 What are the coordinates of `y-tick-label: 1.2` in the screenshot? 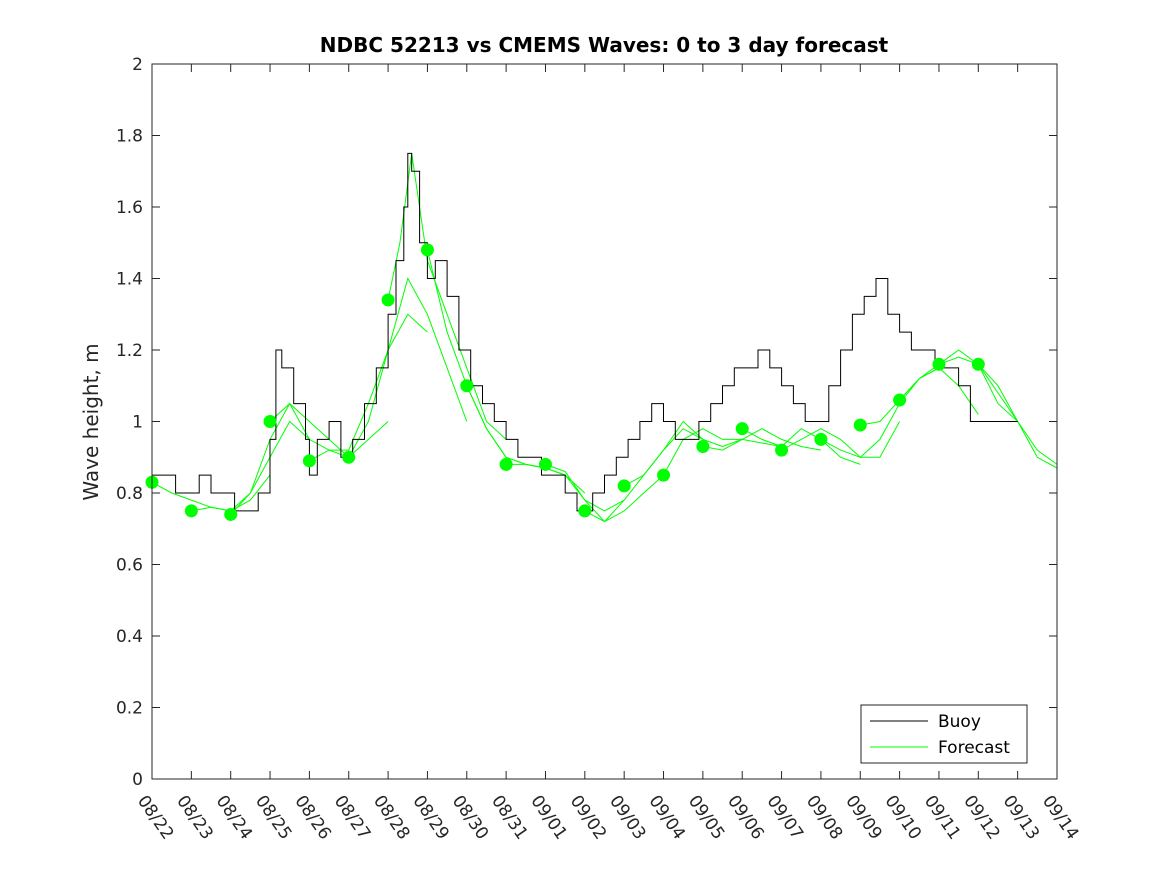 It's located at (129, 351).